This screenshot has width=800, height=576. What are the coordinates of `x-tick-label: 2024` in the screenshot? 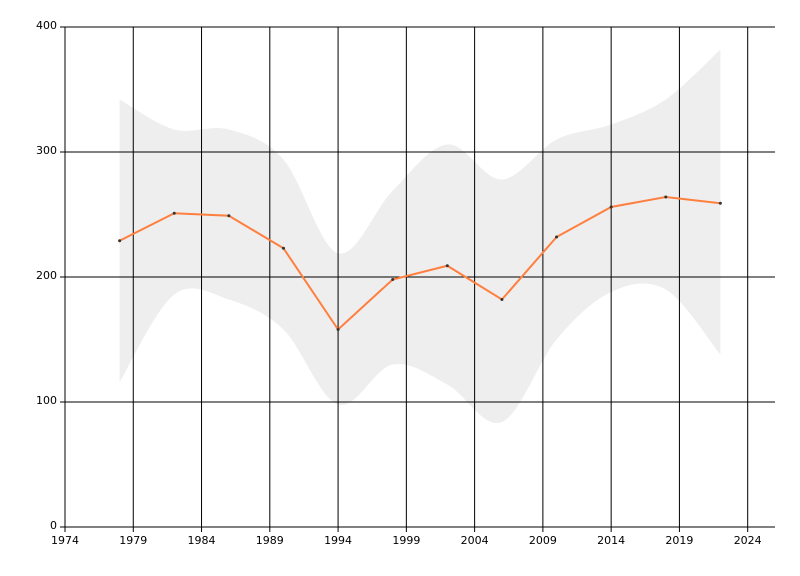 It's located at (748, 540).